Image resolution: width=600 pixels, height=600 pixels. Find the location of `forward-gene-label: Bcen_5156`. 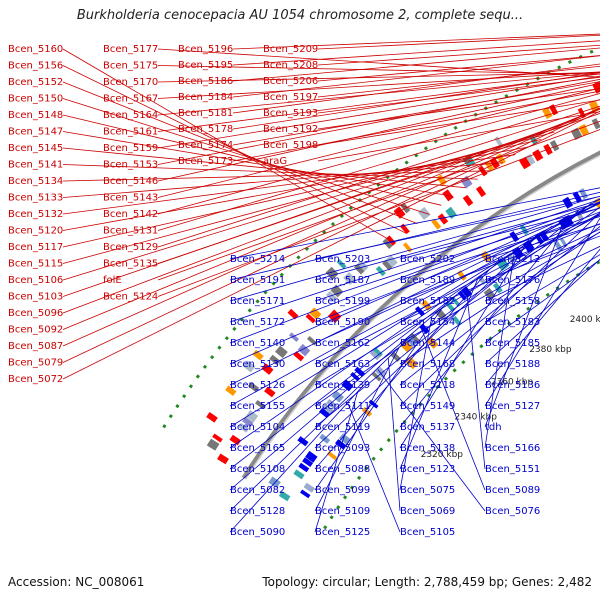

forward-gene-label: Bcen_5156 is located at coordinates (35, 66).